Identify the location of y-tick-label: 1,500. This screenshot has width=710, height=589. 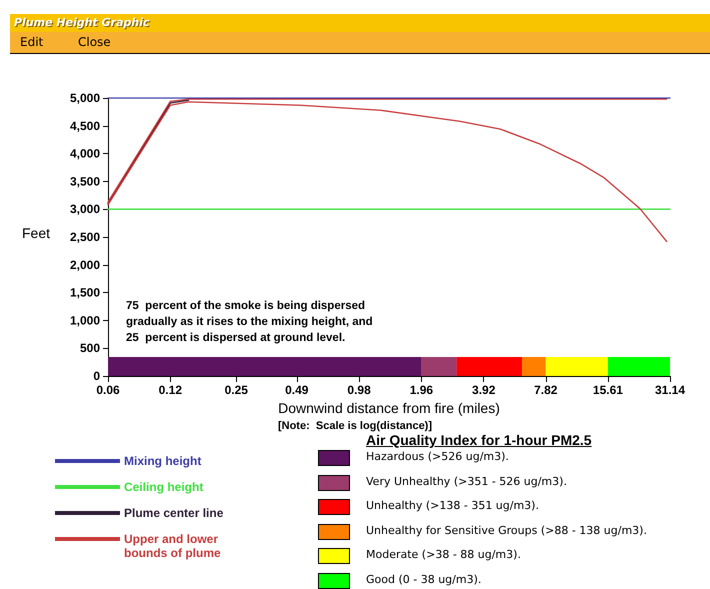
(85, 293).